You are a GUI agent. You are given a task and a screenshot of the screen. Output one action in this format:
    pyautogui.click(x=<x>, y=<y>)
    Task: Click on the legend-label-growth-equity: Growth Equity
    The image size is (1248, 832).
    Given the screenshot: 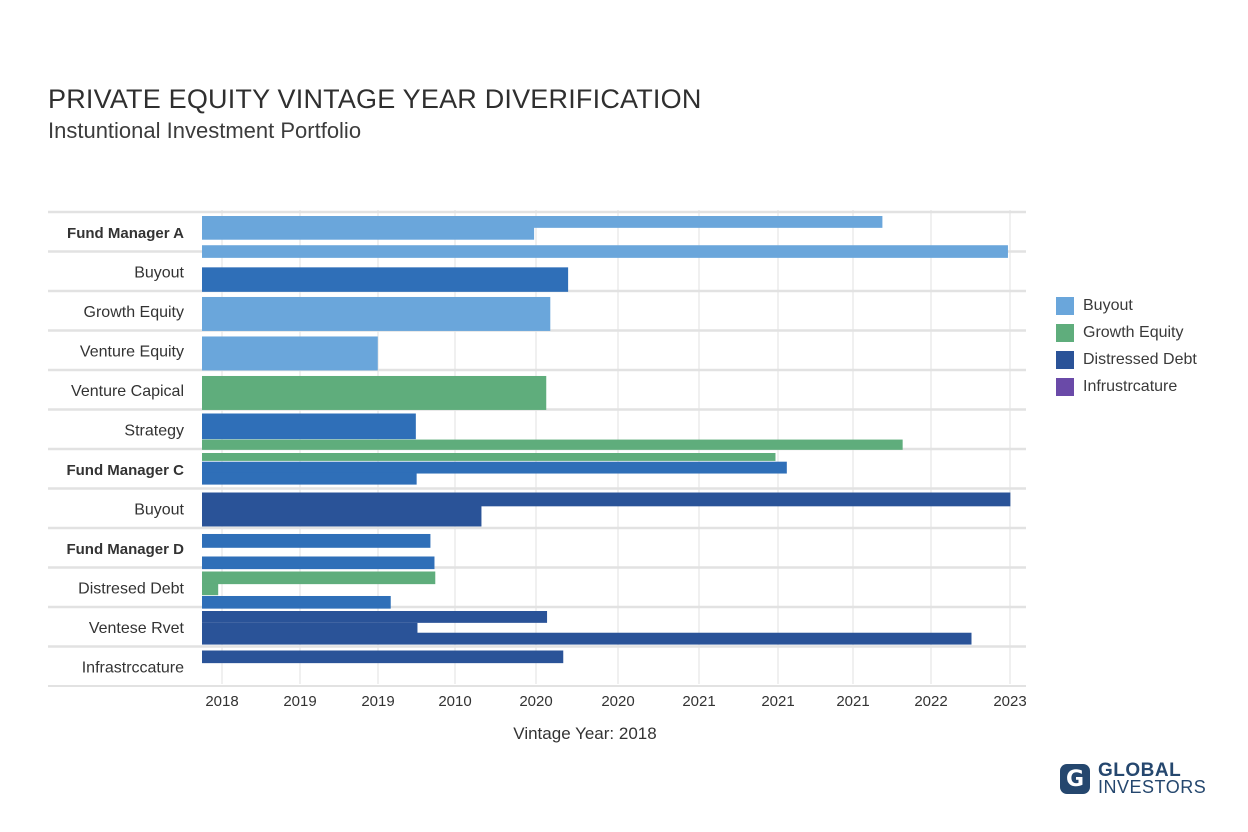 What is the action you would take?
    pyautogui.click(x=1133, y=332)
    